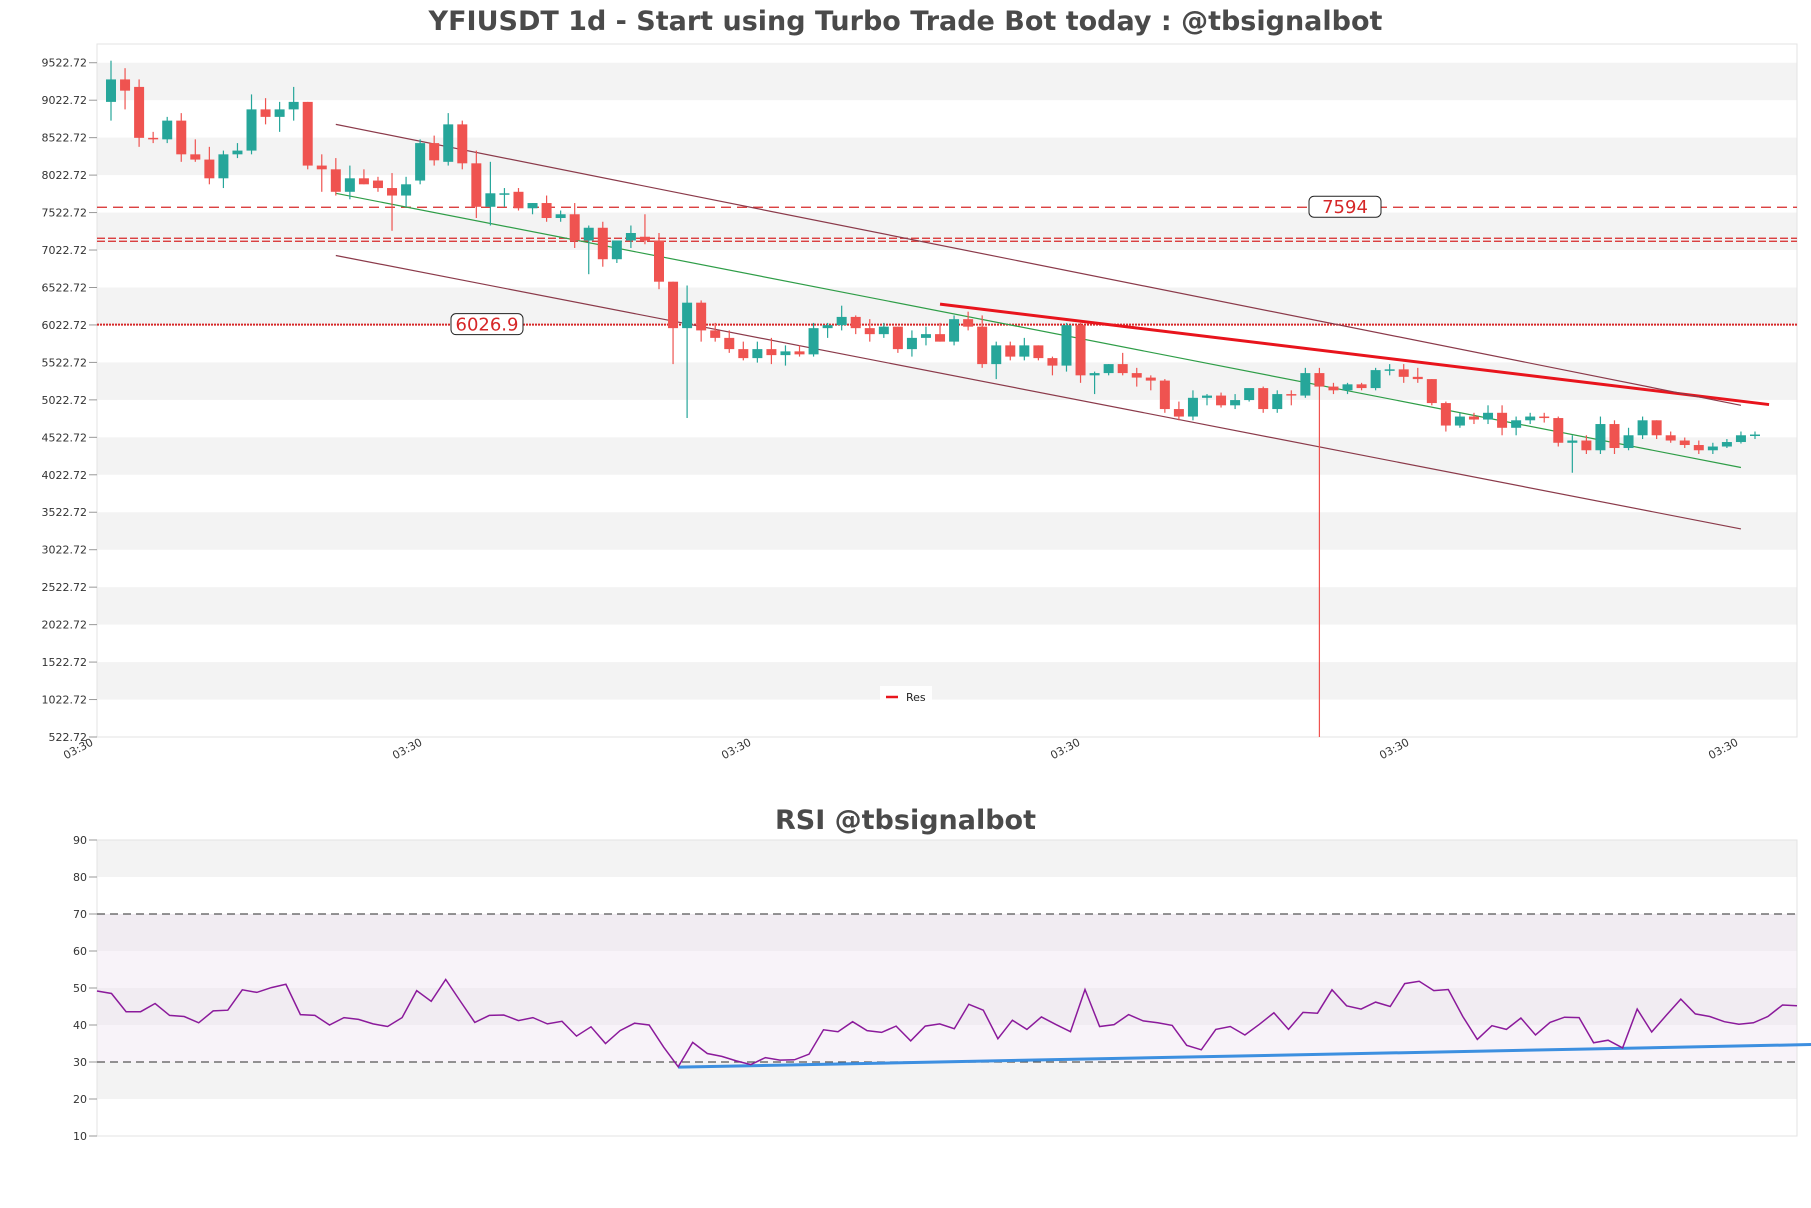  I want to click on level-label-7594: 7594, so click(1345, 206).